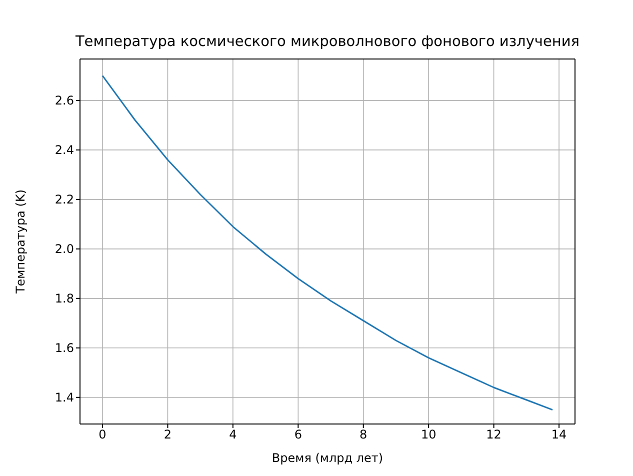  Describe the element at coordinates (64, 397) in the screenshot. I see `y-tick-label: 1.4` at that location.